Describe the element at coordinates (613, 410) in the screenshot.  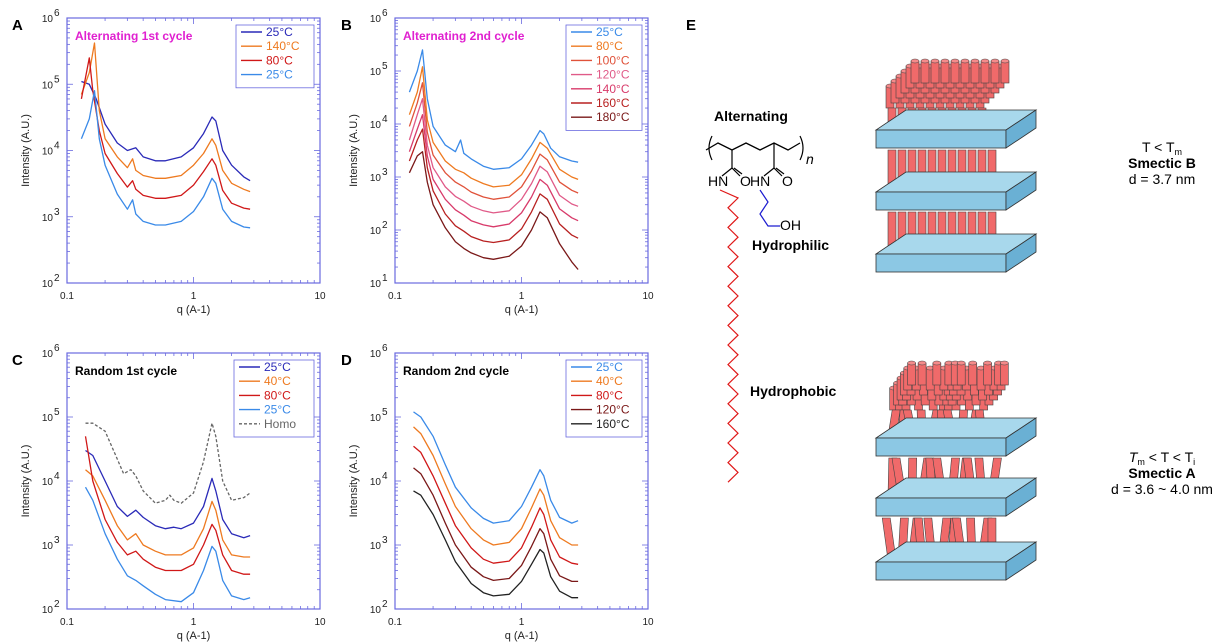
I see `legend-label: 120°C` at that location.